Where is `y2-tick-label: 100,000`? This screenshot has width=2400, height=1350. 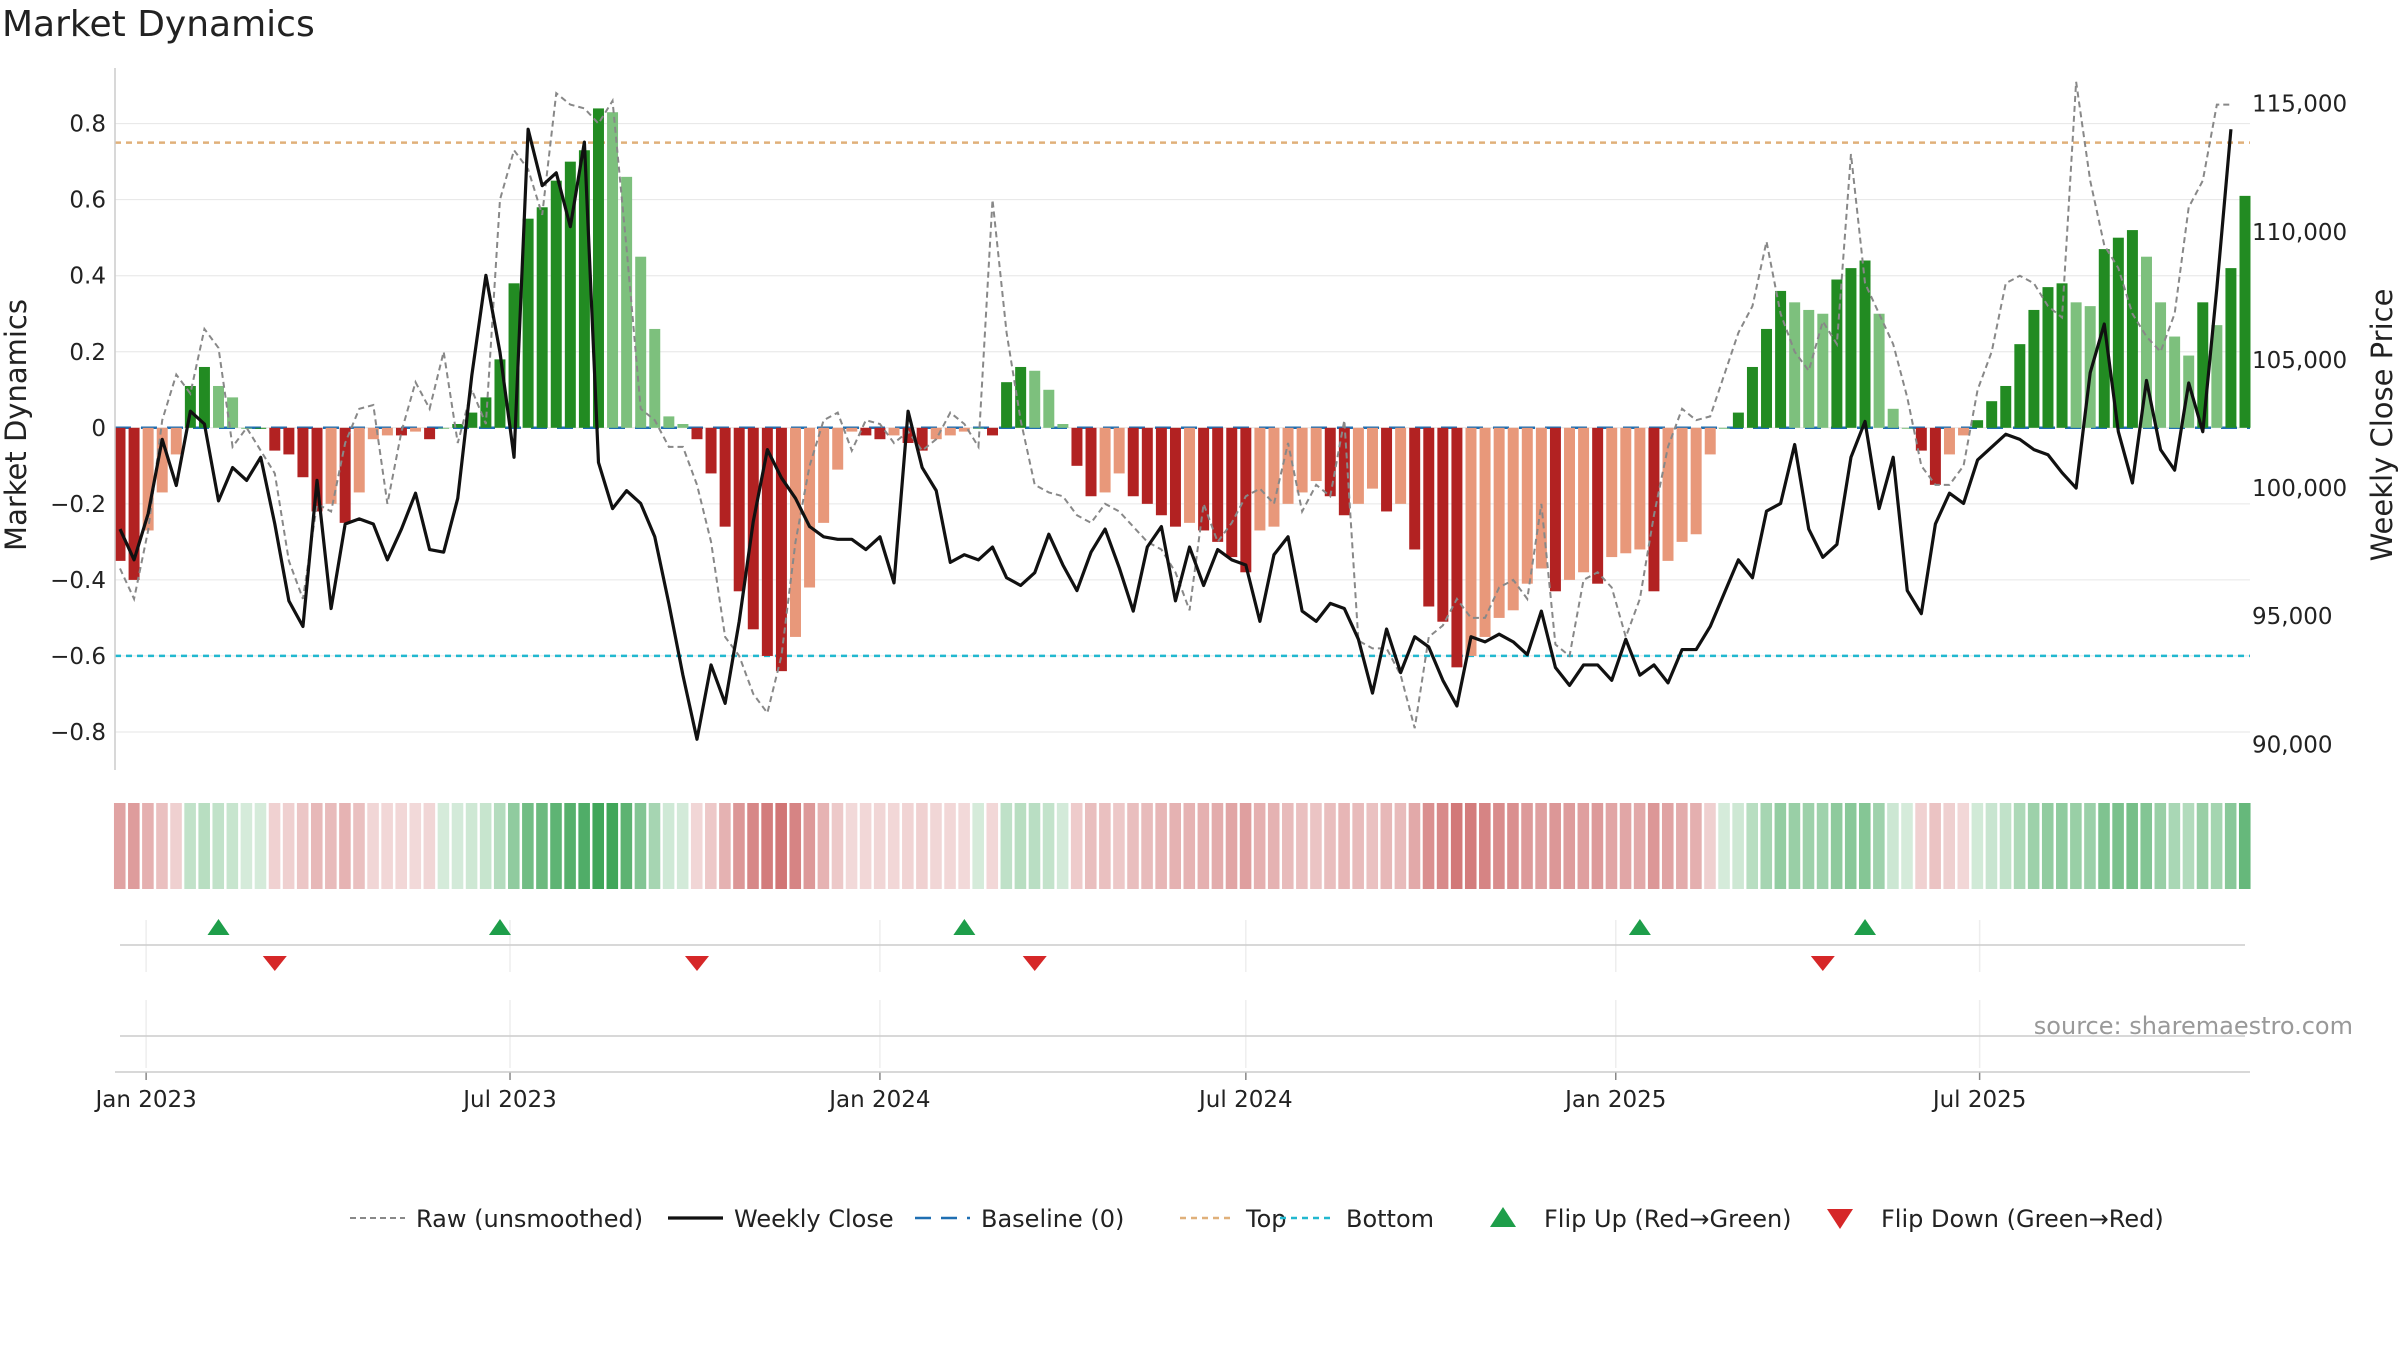 y2-tick-label: 100,000 is located at coordinates (2299, 489).